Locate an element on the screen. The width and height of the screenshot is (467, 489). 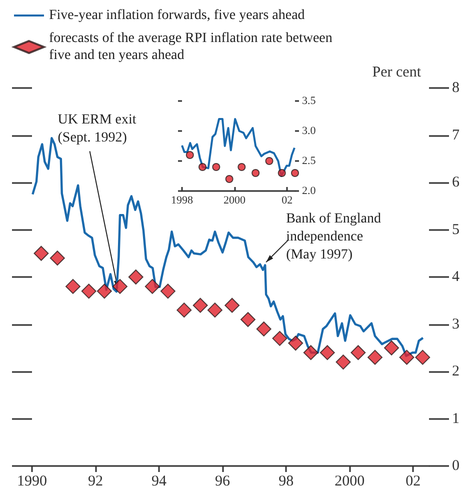
y-tick-label: 7 is located at coordinates (456, 135).